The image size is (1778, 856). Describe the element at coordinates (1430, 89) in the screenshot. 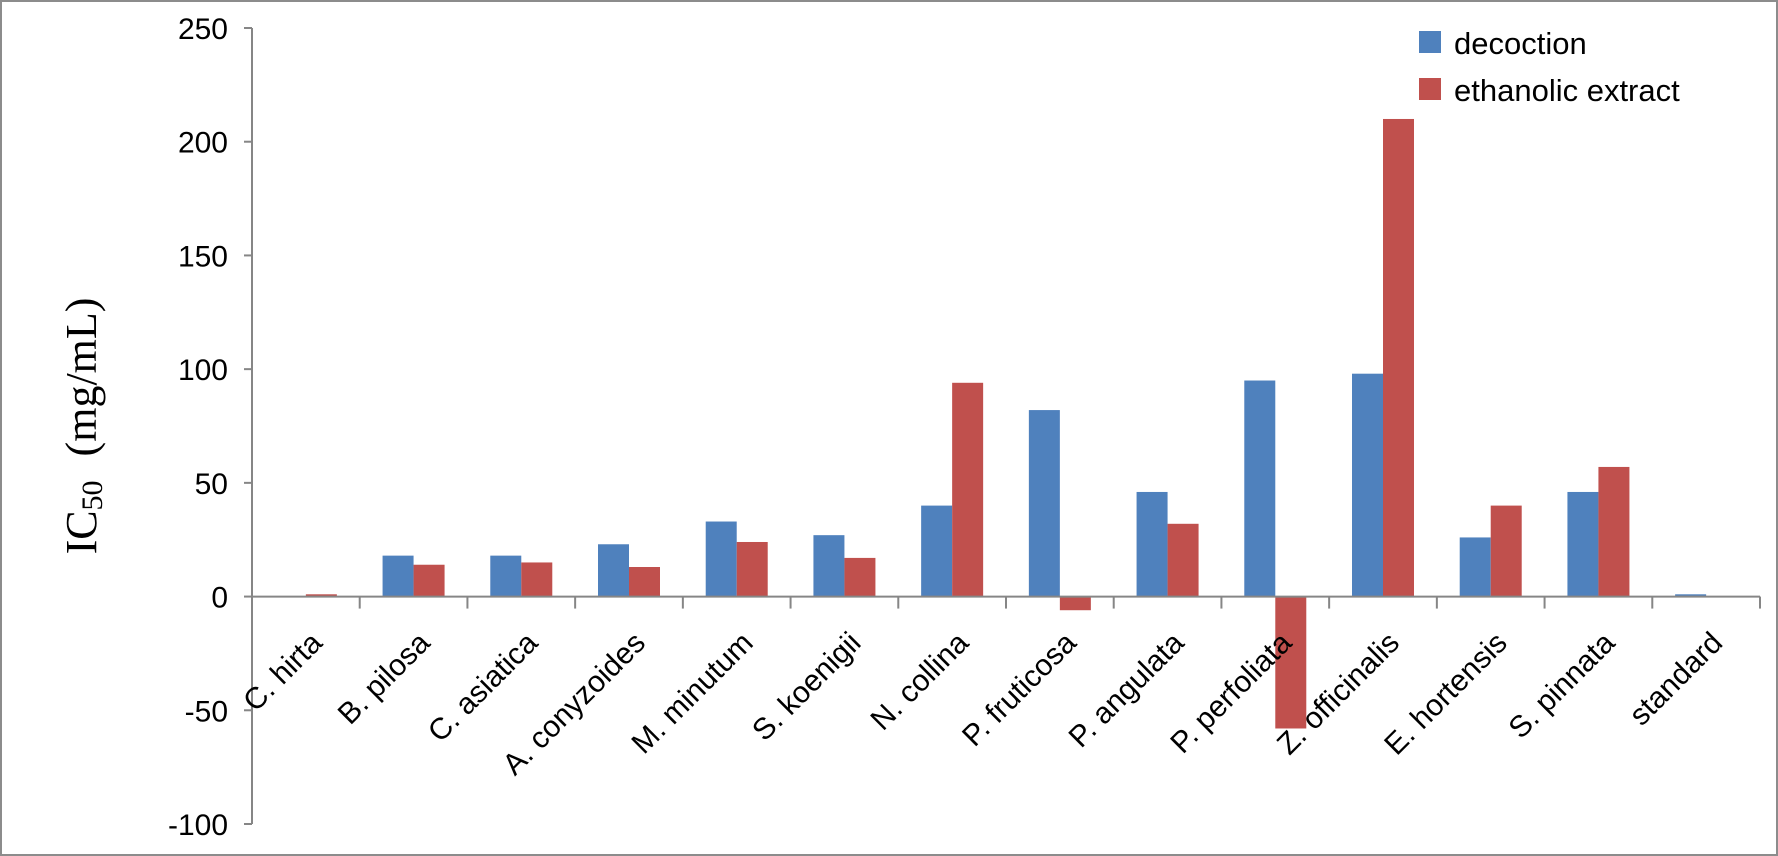

I see `legend-swatch-ethanolic-extract` at that location.